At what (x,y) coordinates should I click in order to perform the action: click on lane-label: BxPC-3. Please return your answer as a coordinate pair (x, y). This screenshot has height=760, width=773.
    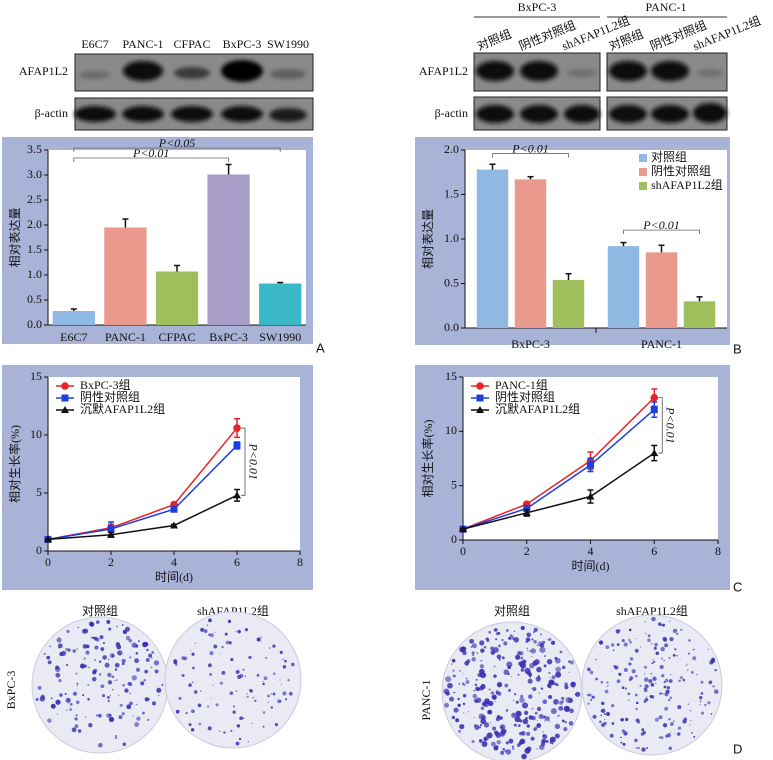
    Looking at the image, I should click on (242, 44).